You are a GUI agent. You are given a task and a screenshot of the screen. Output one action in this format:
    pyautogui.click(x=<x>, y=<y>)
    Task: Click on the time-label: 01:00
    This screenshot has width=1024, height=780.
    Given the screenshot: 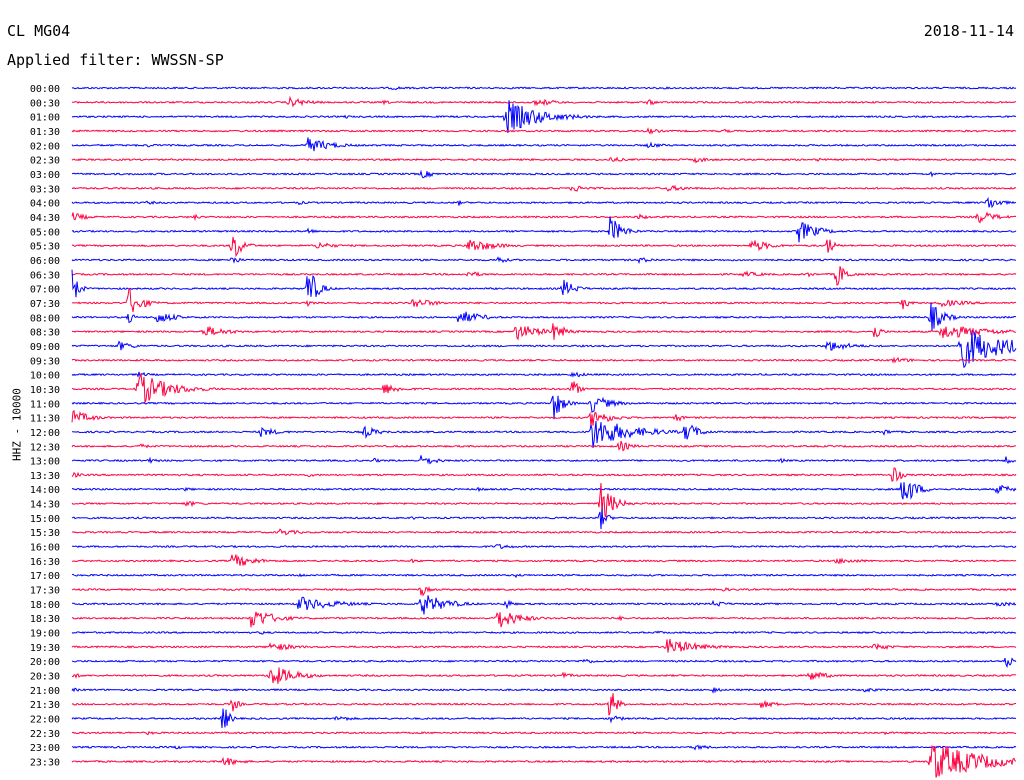 What is the action you would take?
    pyautogui.click(x=45, y=118)
    